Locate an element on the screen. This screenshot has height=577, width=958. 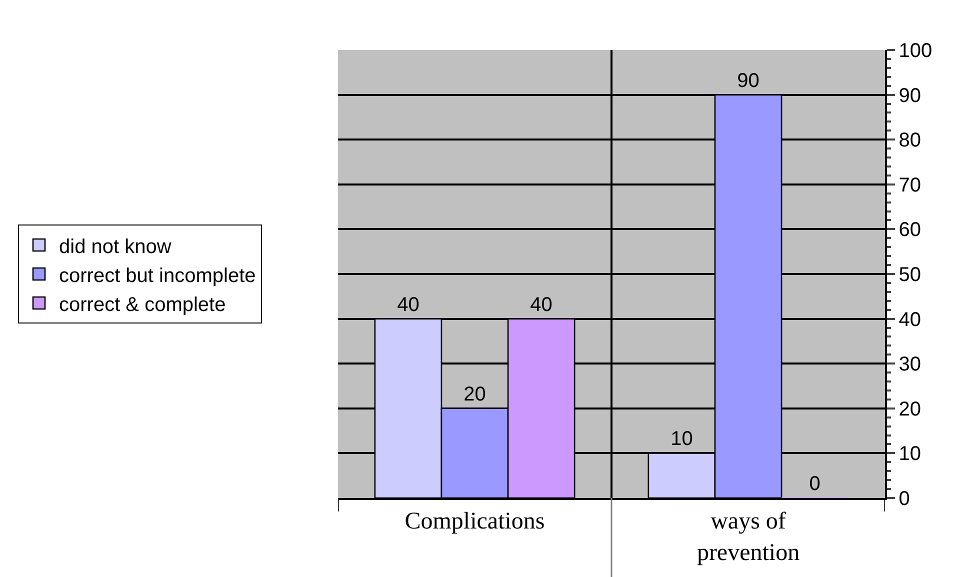
y-tick-label: 50 is located at coordinates (909, 275).